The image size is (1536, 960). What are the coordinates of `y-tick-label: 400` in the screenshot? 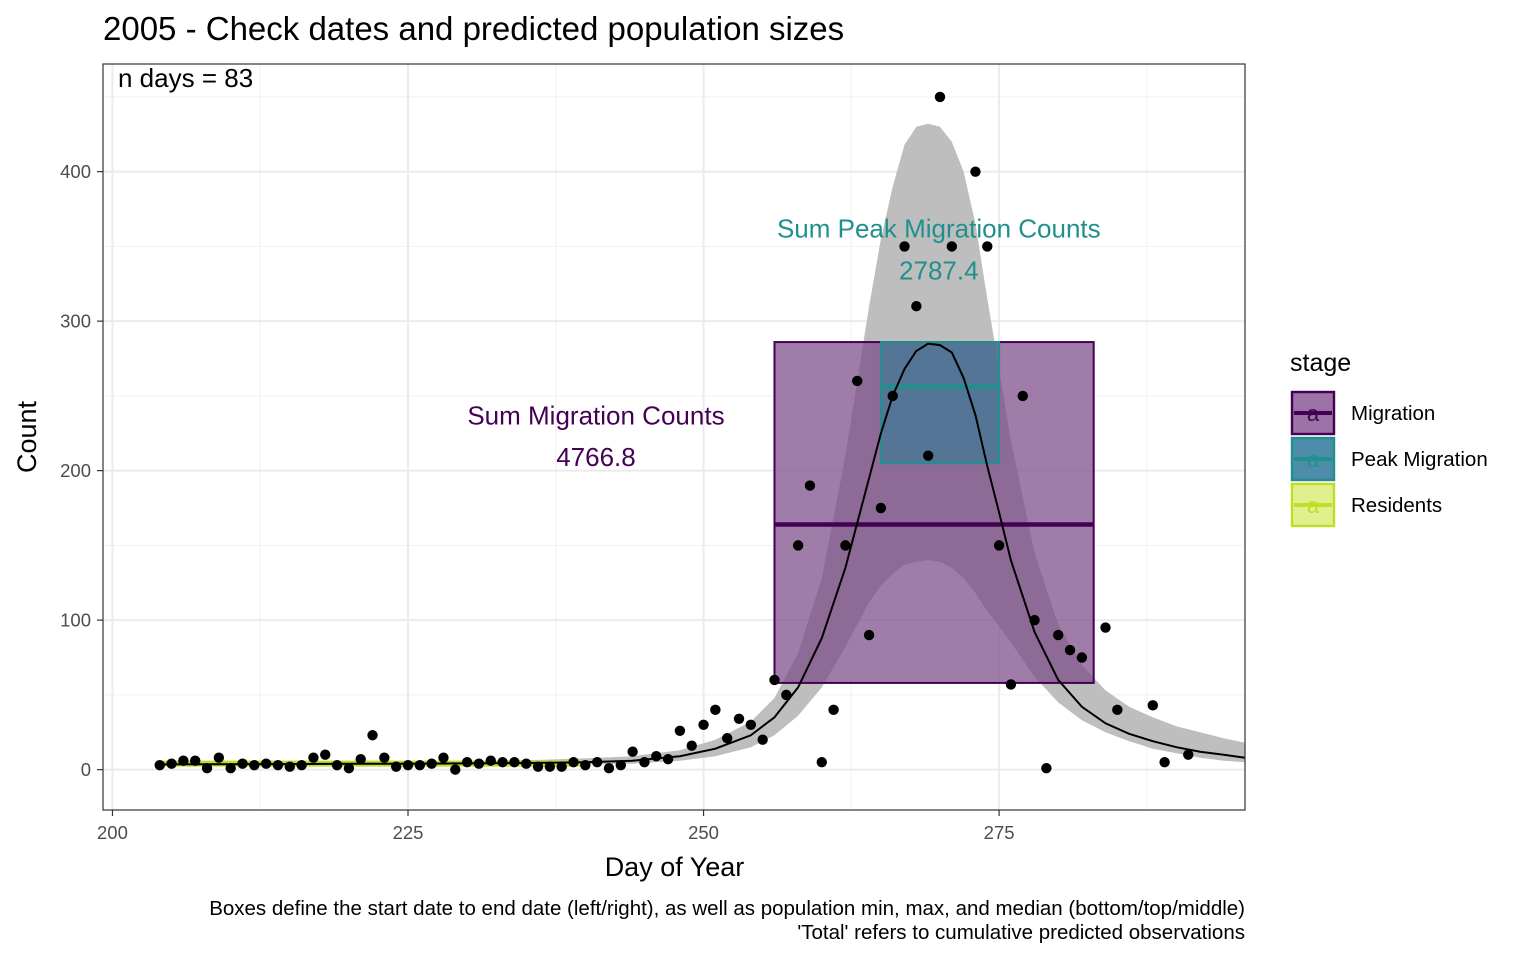 It's located at (75, 171).